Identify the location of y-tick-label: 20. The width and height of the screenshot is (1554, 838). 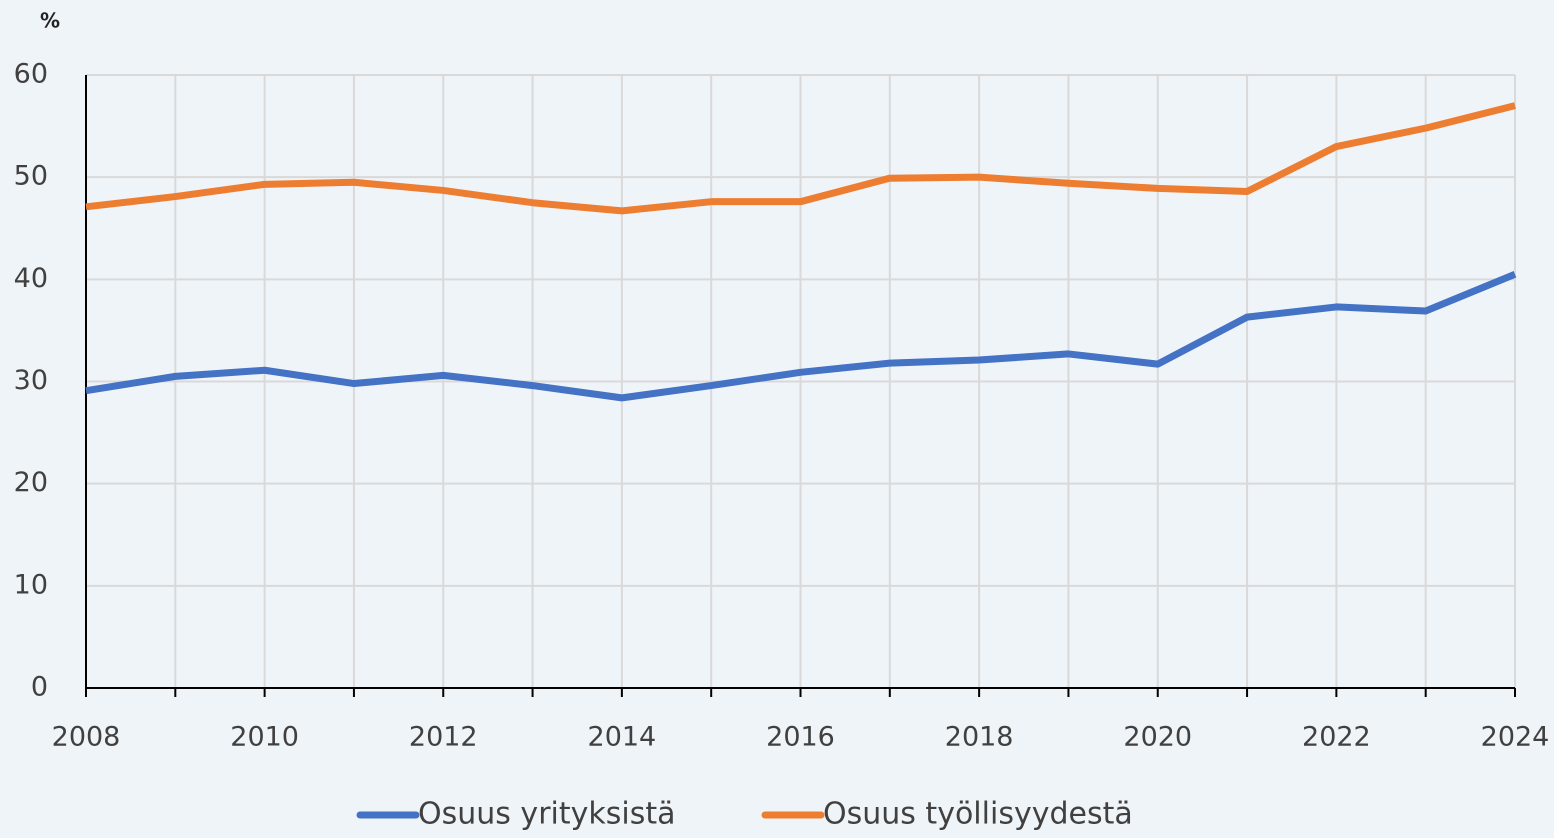
(31, 482).